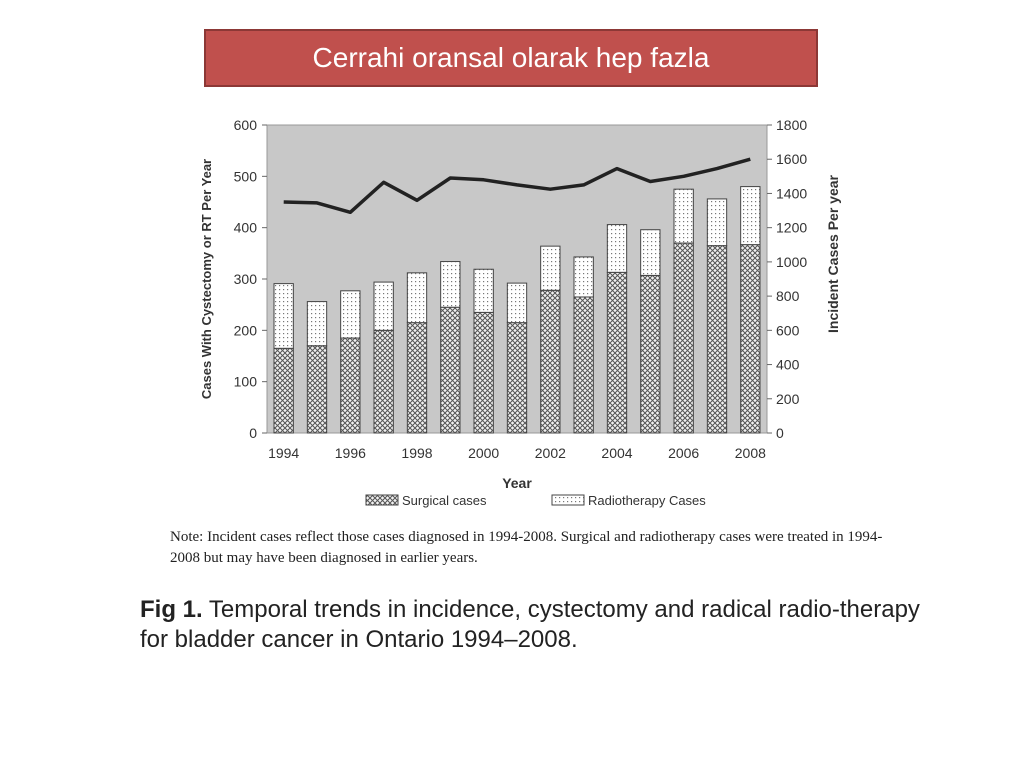  I want to click on bar-surgical-2006, so click(683, 338).